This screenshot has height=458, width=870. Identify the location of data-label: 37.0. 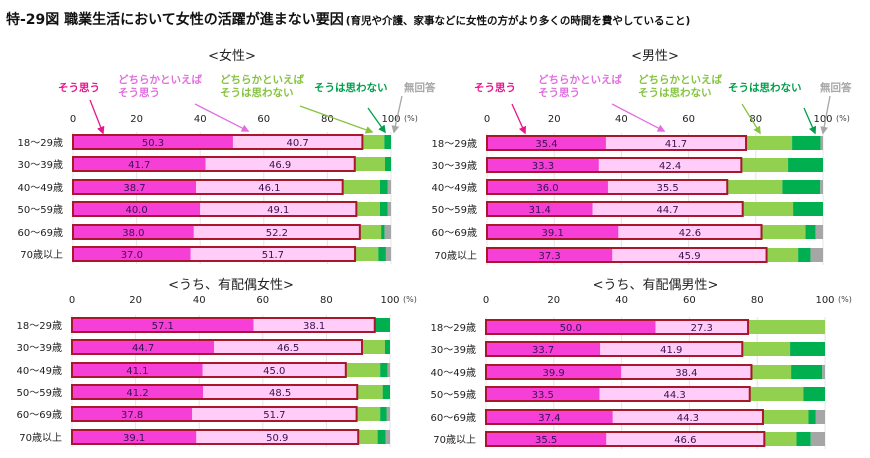
(132, 255).